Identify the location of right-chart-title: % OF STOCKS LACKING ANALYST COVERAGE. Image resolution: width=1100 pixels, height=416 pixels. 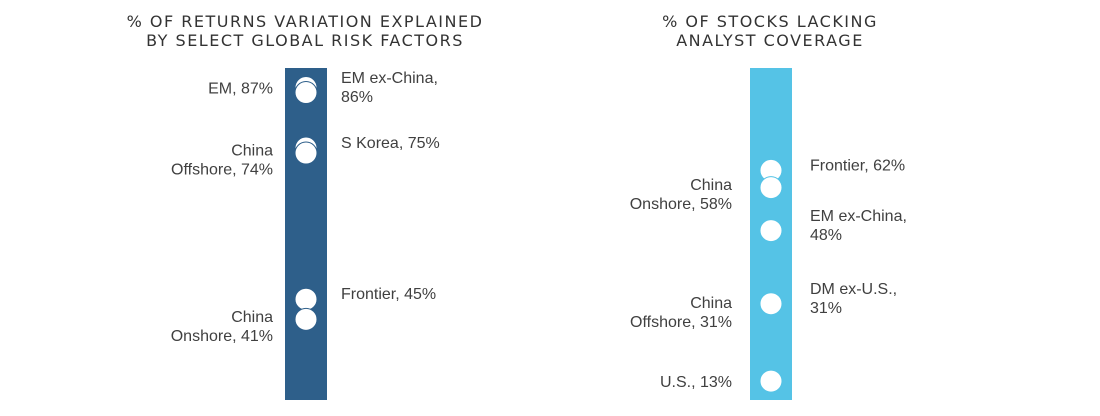
(770, 31).